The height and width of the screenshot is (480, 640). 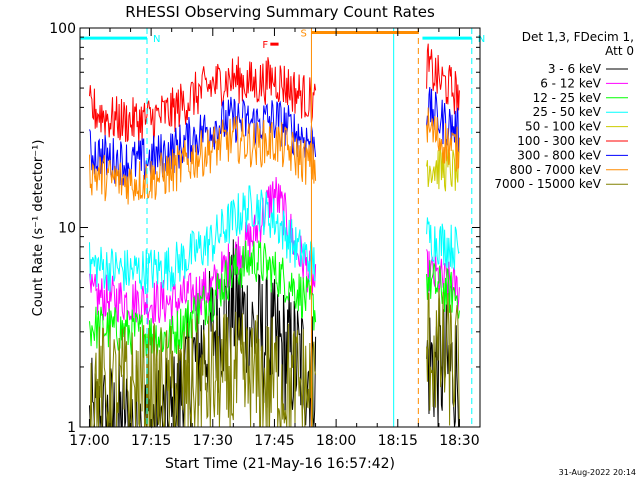 I want to click on legend-label-1: 3 - 6 keV, so click(x=575, y=69).